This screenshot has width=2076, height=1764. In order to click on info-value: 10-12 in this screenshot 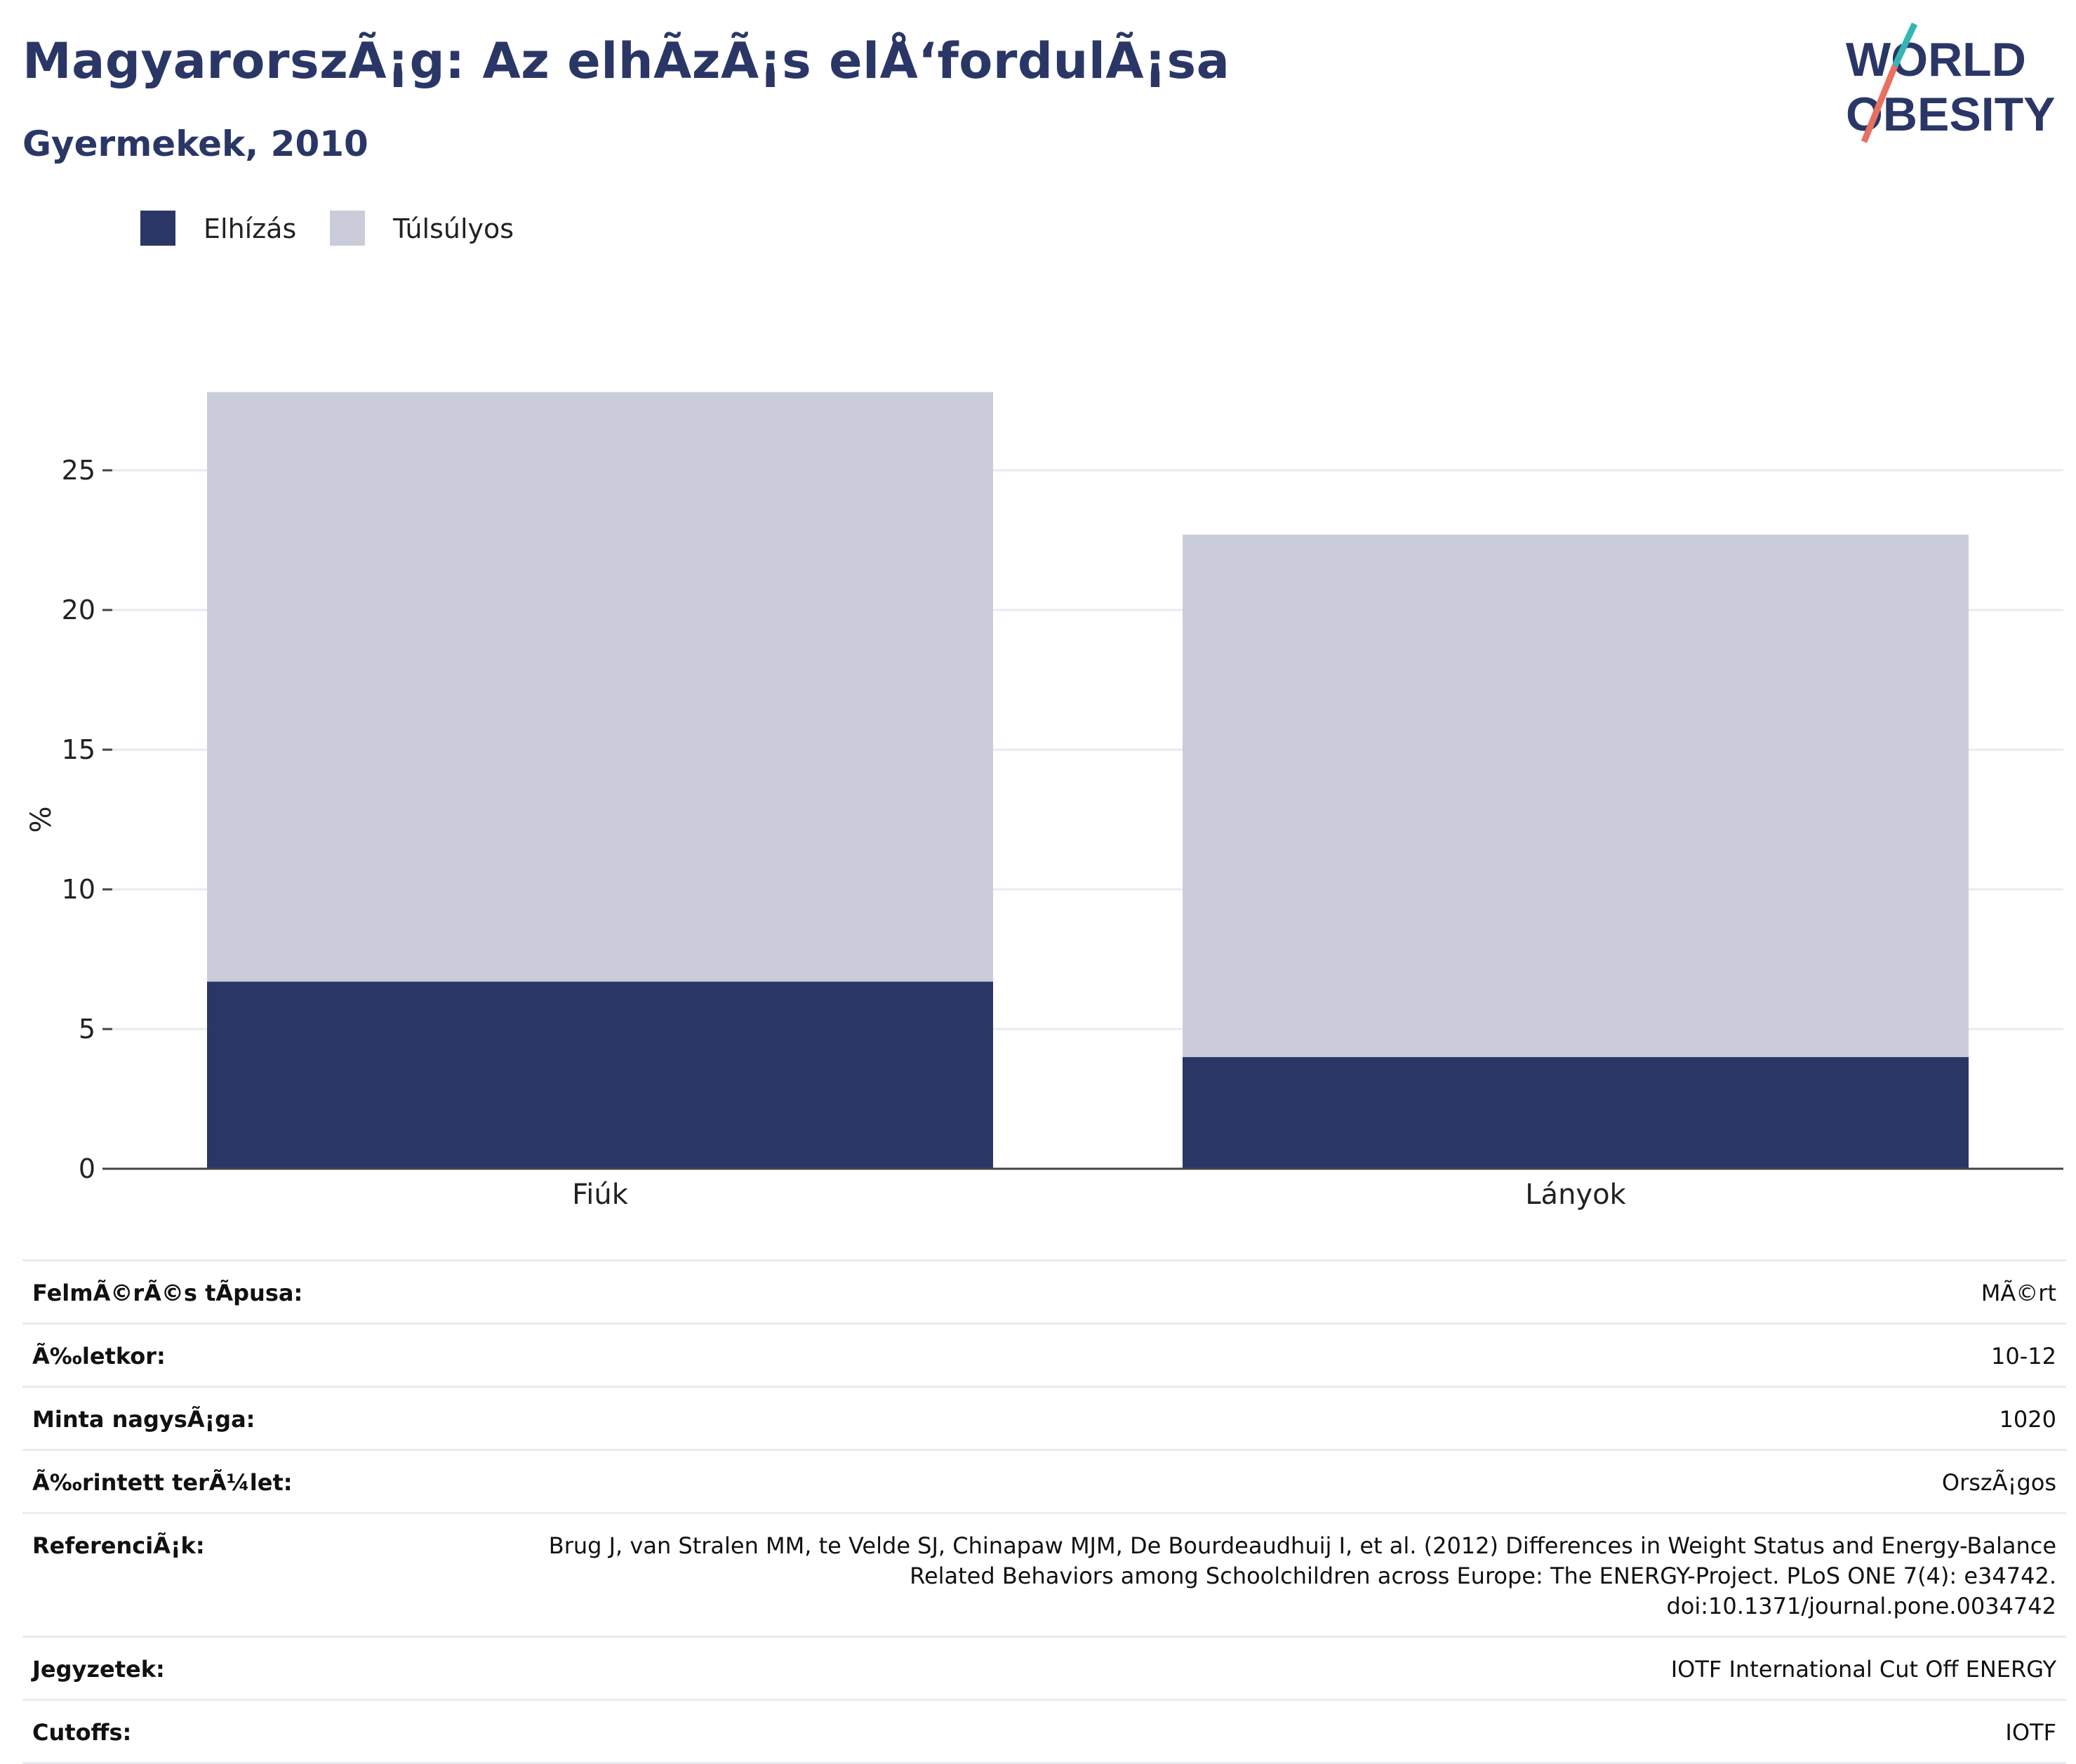, I will do `click(2023, 1356)`.